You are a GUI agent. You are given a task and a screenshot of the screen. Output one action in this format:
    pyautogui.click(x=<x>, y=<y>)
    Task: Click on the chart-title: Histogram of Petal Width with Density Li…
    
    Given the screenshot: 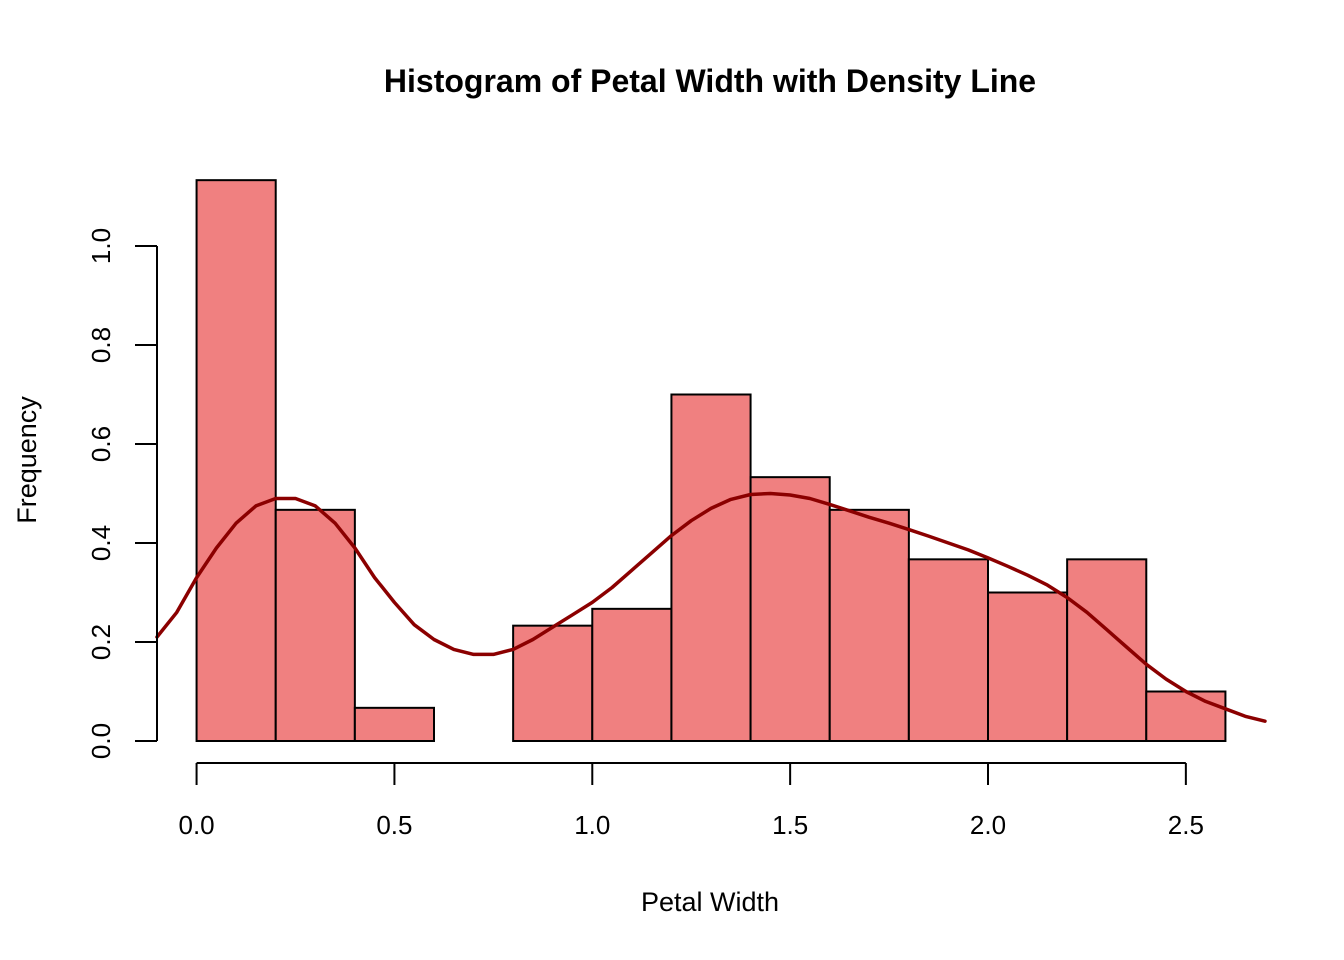 What is the action you would take?
    pyautogui.click(x=710, y=81)
    